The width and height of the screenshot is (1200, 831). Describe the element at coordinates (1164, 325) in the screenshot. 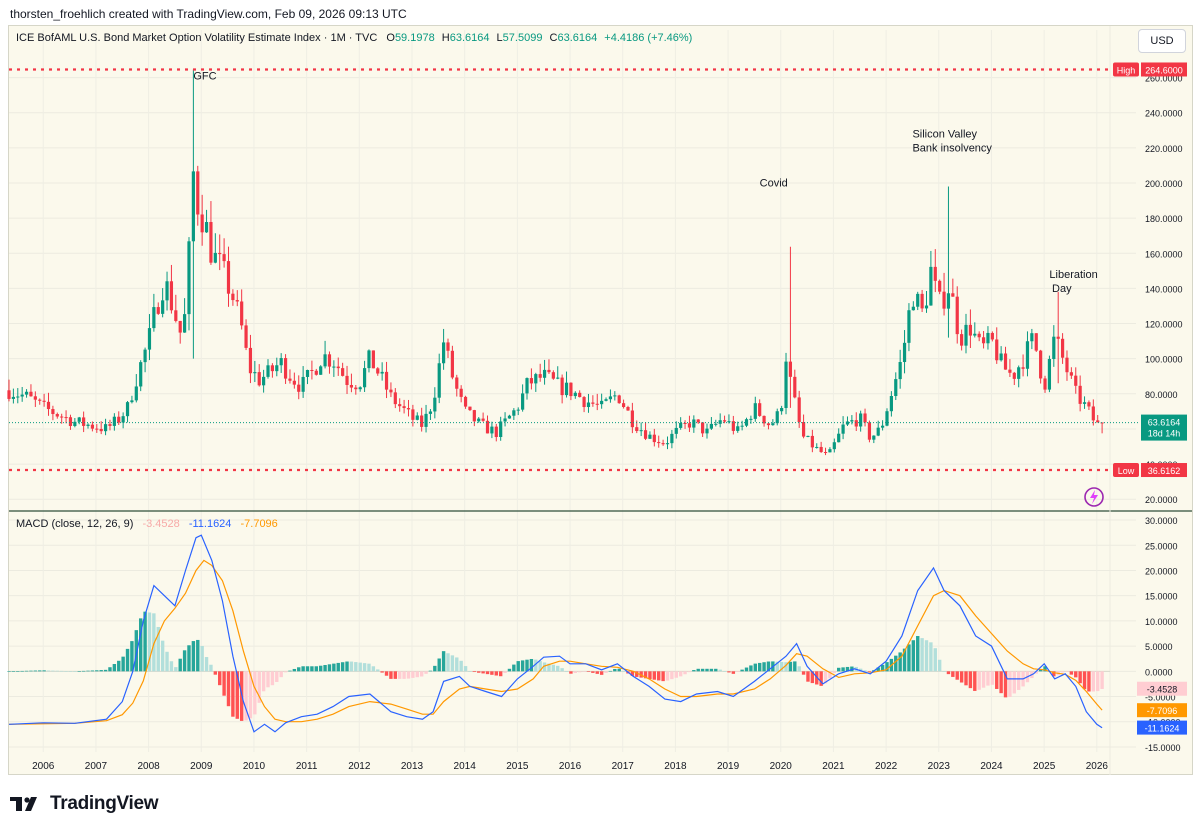

I see `price-tick: 120.0000` at that location.